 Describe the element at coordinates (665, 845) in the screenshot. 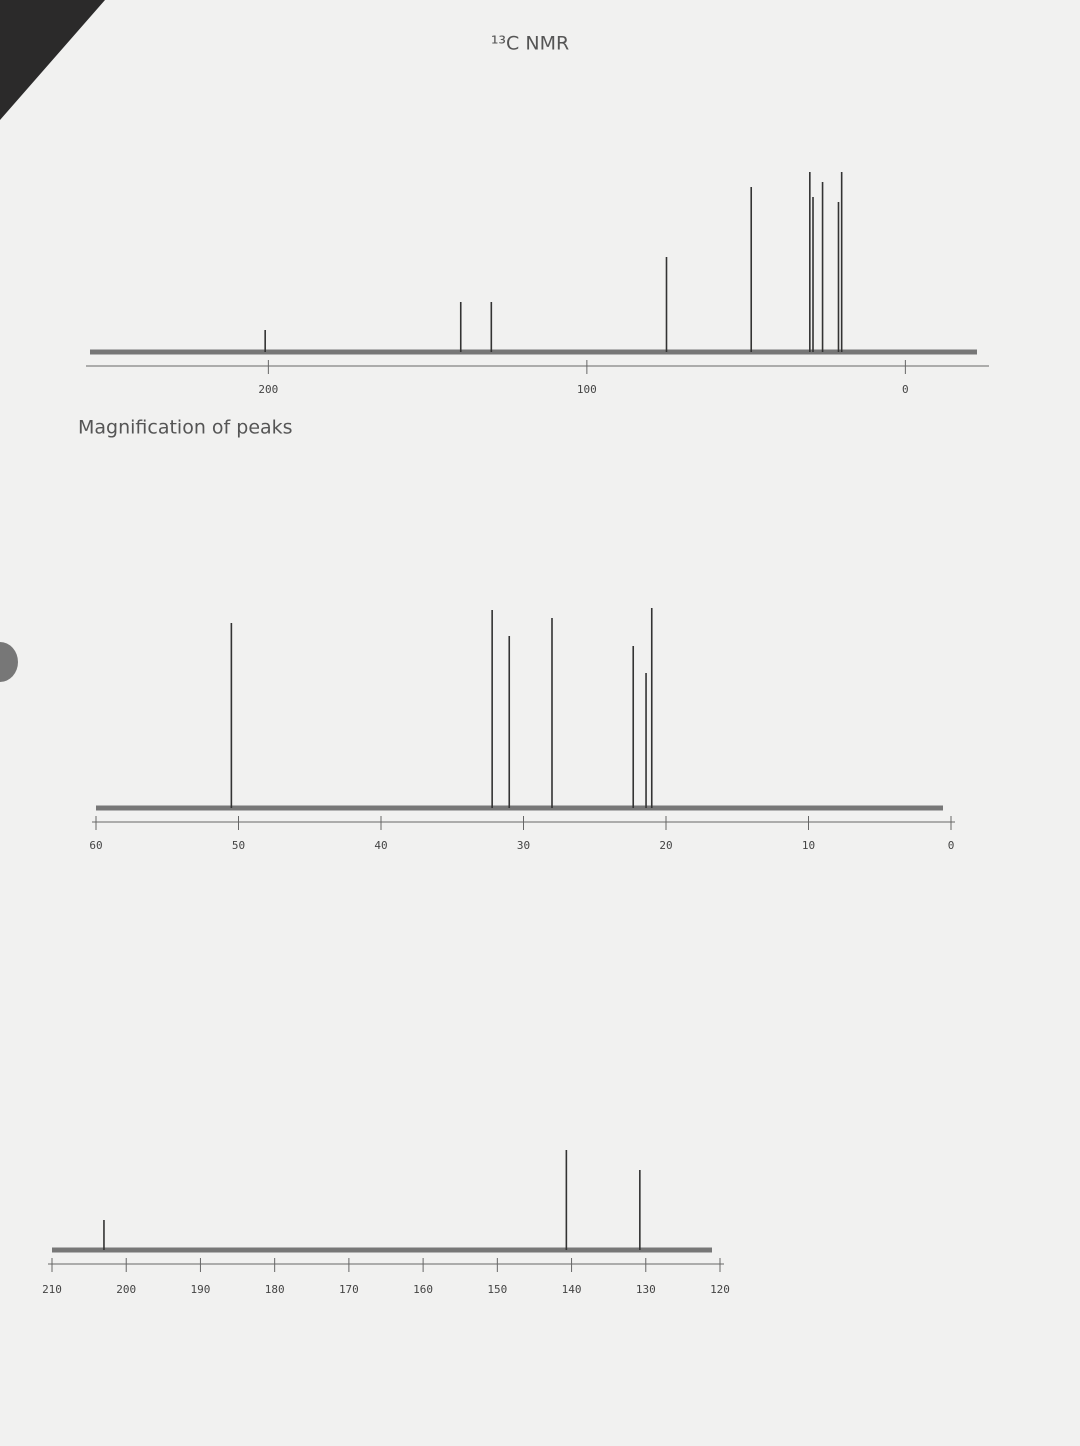

I see `x-tick-label: 20` at that location.